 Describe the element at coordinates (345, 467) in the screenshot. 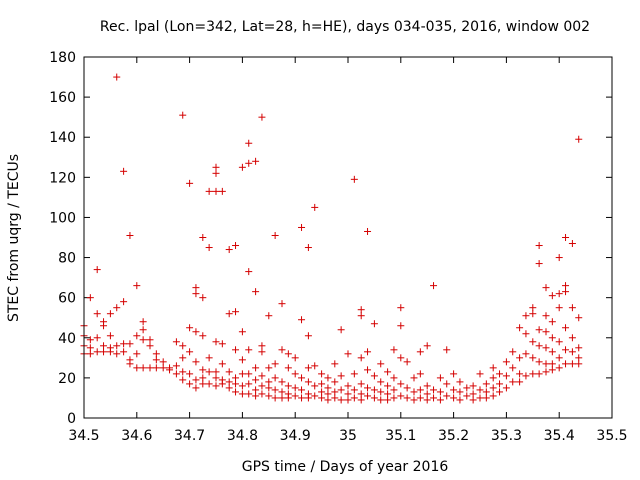

I see `x-axis-label: GPS time / Days of year 2016` at that location.